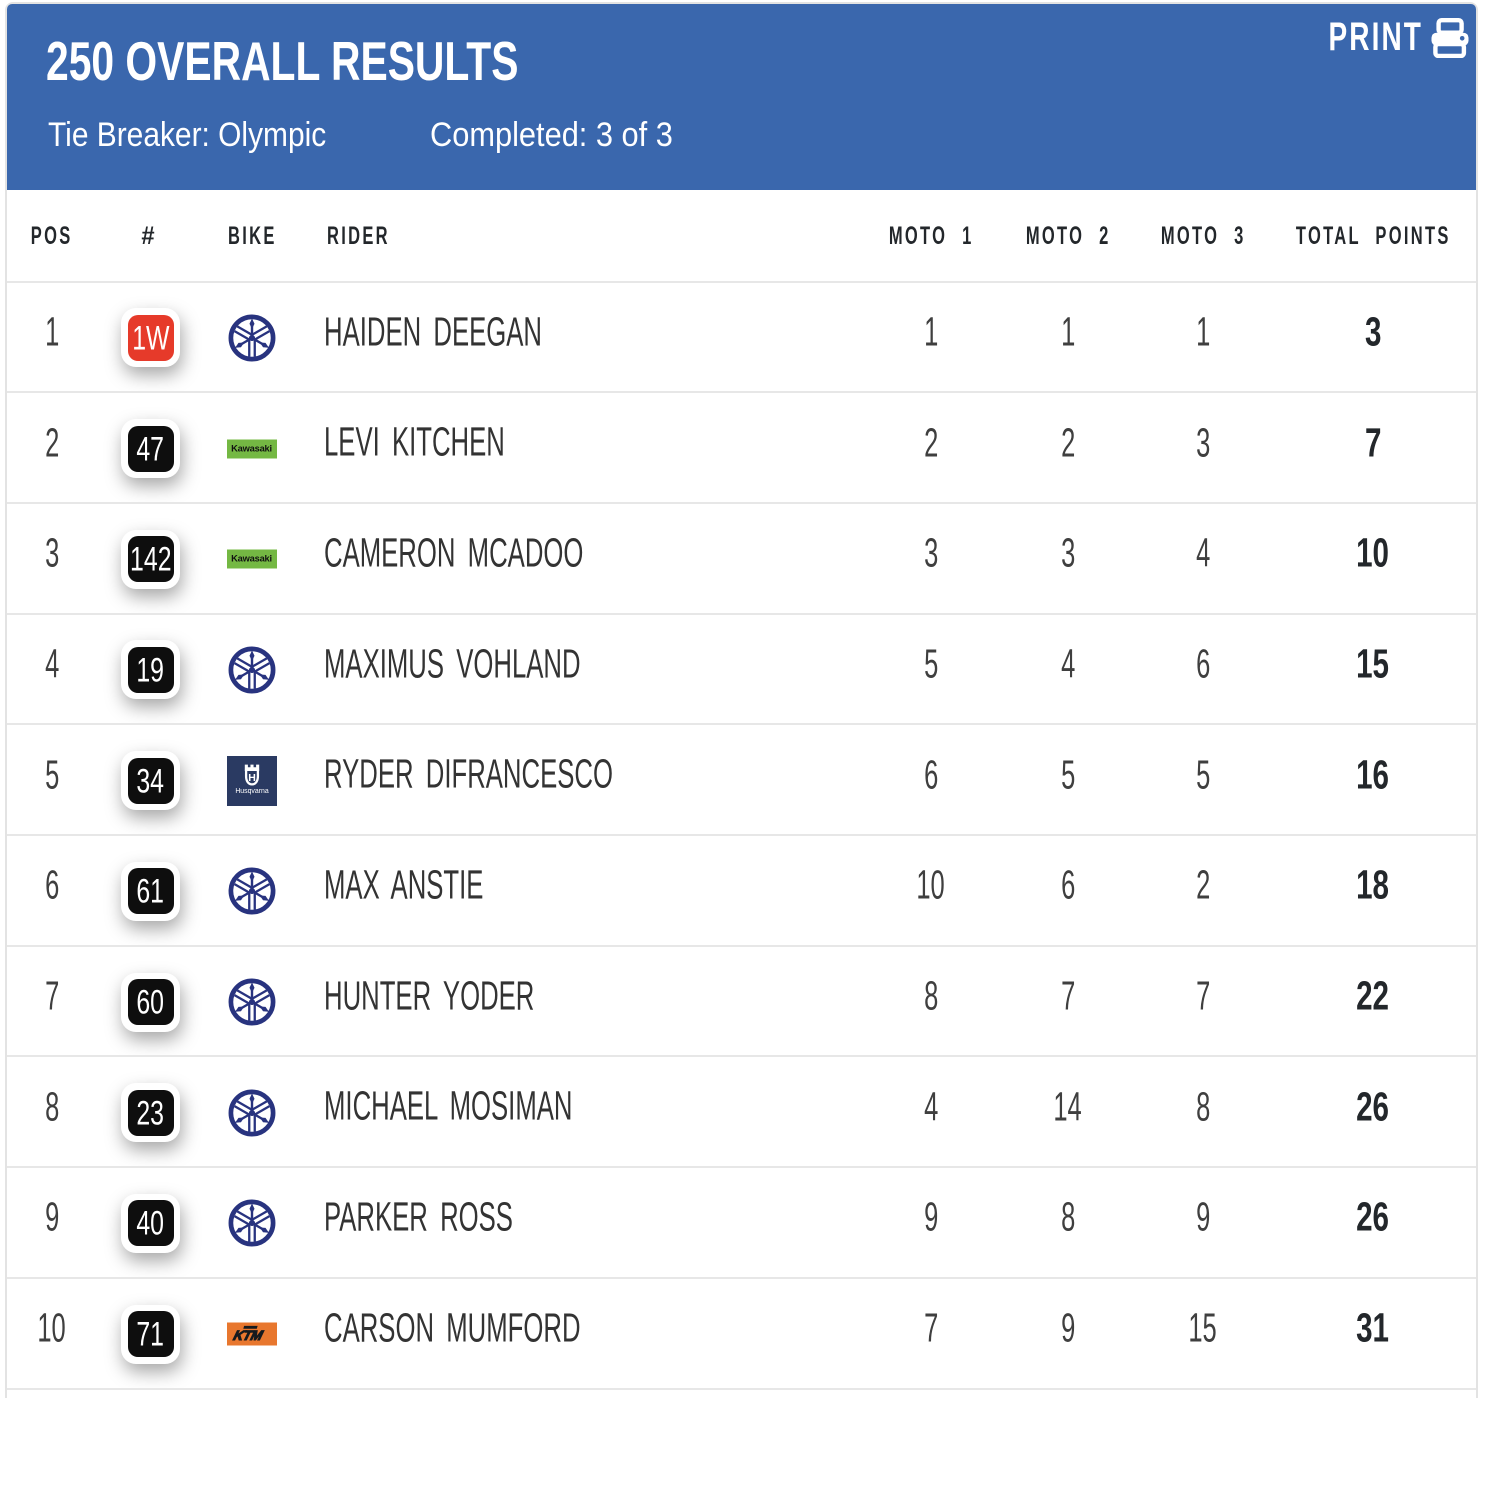 The width and height of the screenshot is (1490, 1500). What do you see at coordinates (247, 1335) in the screenshot?
I see `svg-text: KTM` at bounding box center [247, 1335].